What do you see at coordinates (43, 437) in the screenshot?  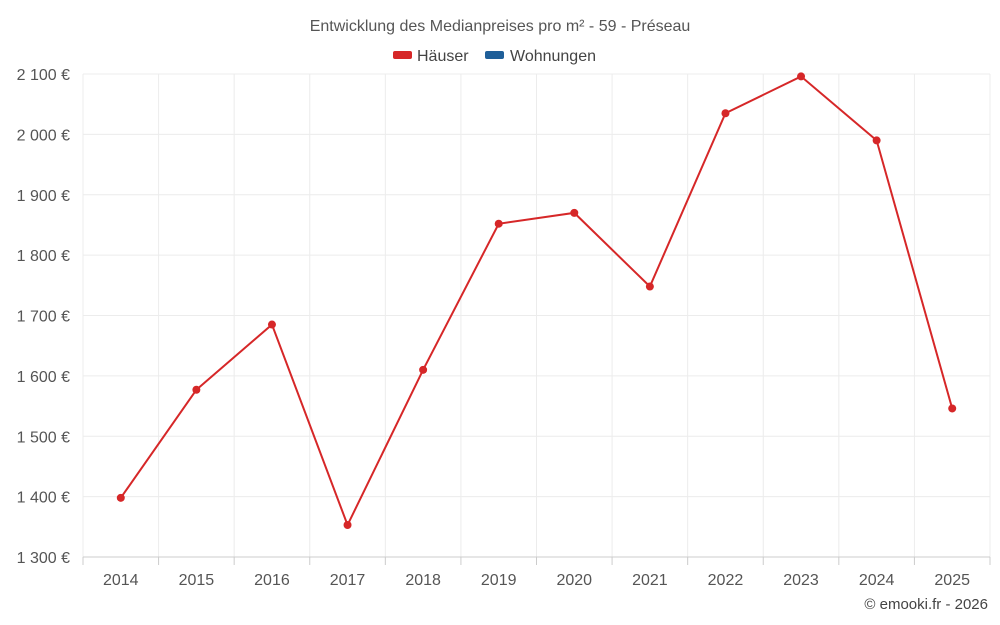 I see `y-tick-label: 1 500 €` at bounding box center [43, 437].